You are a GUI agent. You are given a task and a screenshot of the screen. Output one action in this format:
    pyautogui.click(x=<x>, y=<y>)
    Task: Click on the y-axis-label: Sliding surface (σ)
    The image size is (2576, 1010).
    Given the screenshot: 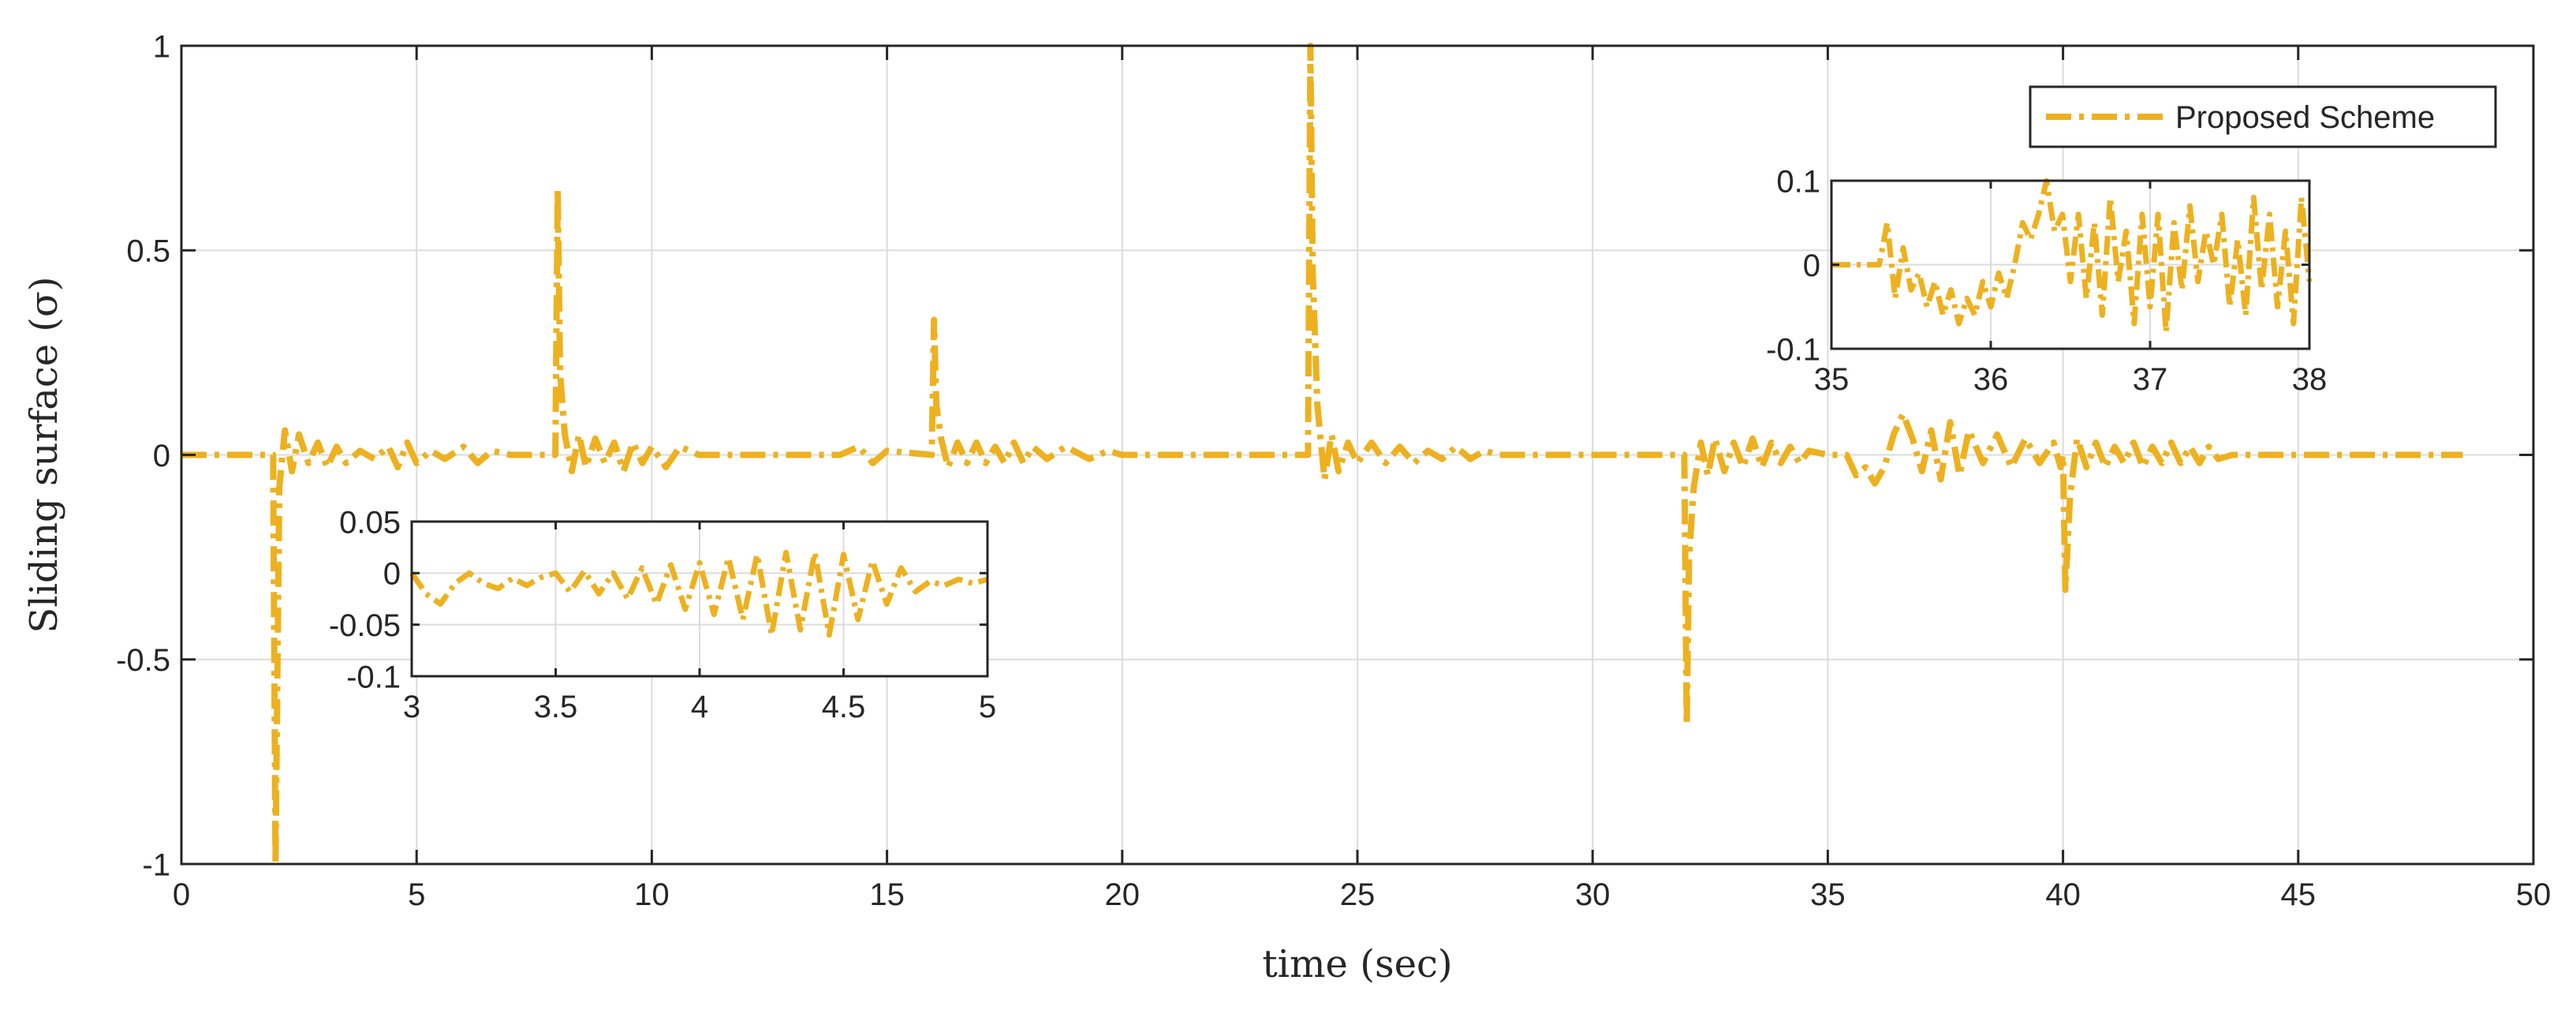 What is the action you would take?
    pyautogui.click(x=44, y=454)
    